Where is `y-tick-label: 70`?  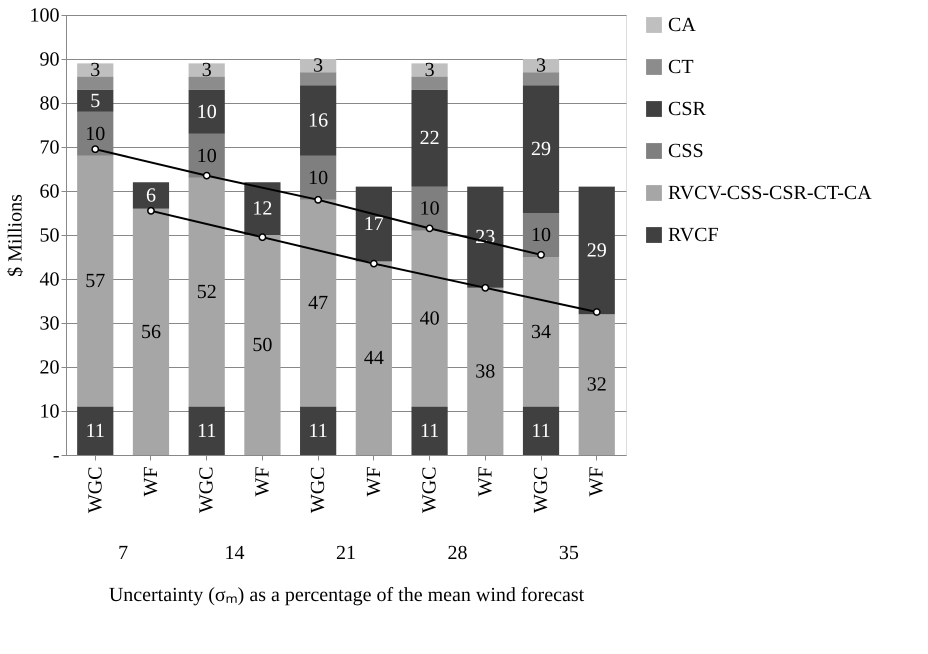 y-tick-label: 70 is located at coordinates (50, 147).